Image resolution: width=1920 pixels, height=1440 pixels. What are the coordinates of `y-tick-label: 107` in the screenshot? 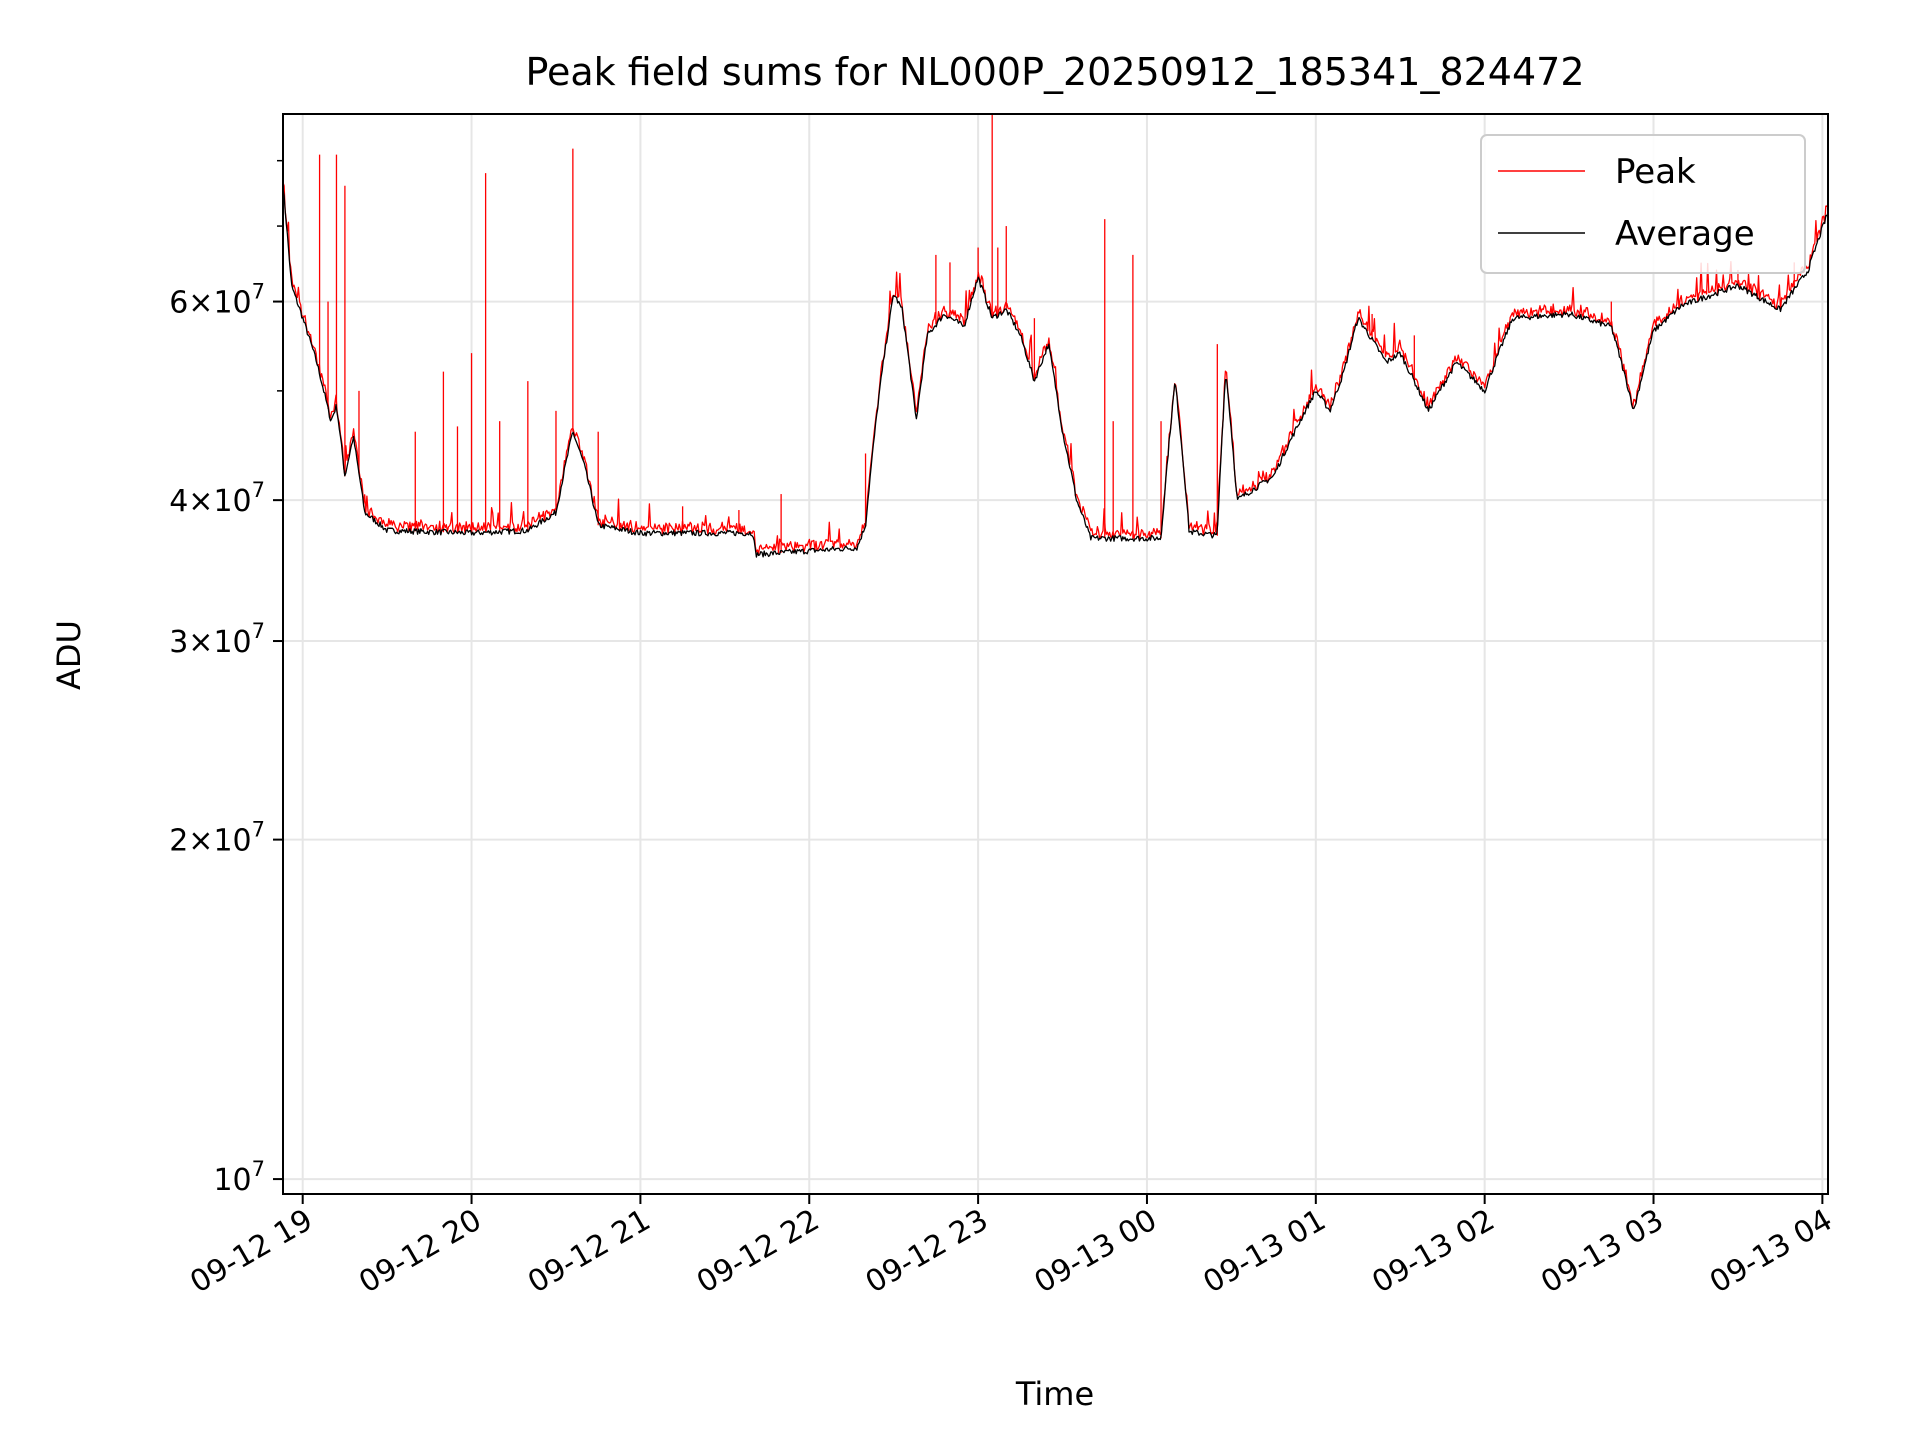 It's located at (239, 1177).